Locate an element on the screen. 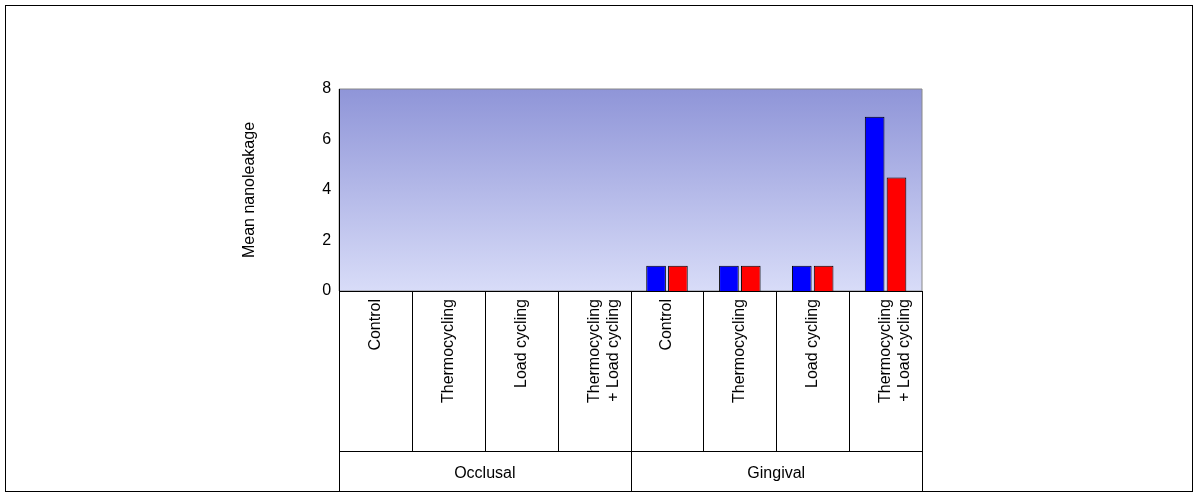 The width and height of the screenshot is (1198, 497). y-tick-label: 0 is located at coordinates (327, 290).